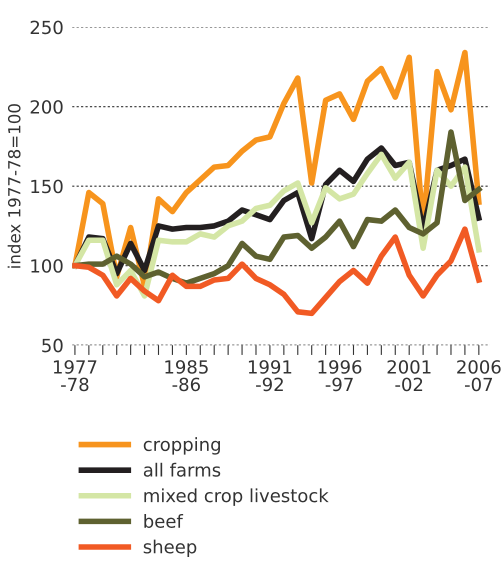  I want to click on legend-label: sheep, so click(170, 549).